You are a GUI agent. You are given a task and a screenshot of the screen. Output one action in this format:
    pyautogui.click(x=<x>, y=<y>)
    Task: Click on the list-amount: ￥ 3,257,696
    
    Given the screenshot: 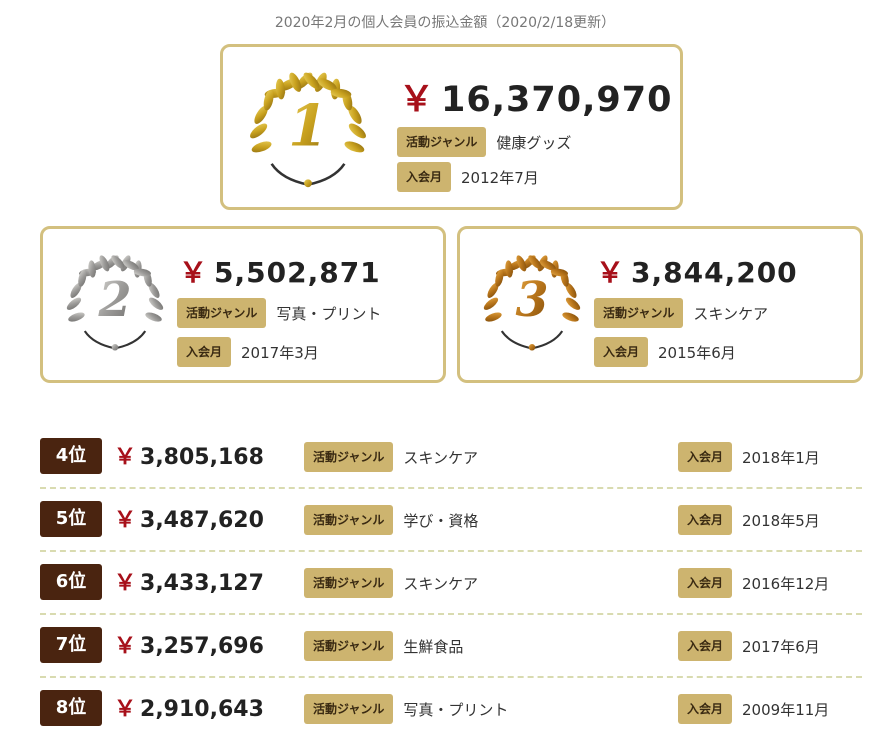 What is the action you would take?
    pyautogui.click(x=189, y=646)
    